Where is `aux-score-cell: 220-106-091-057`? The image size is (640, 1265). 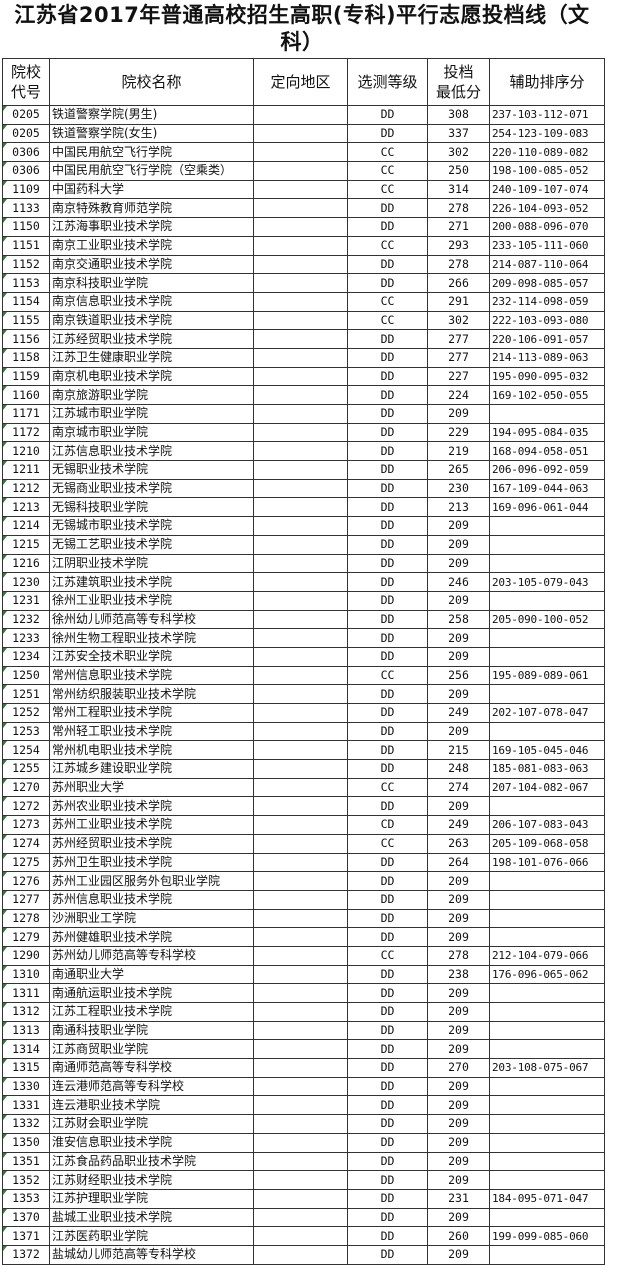 aux-score-cell: 220-106-091-057 is located at coordinates (547, 339).